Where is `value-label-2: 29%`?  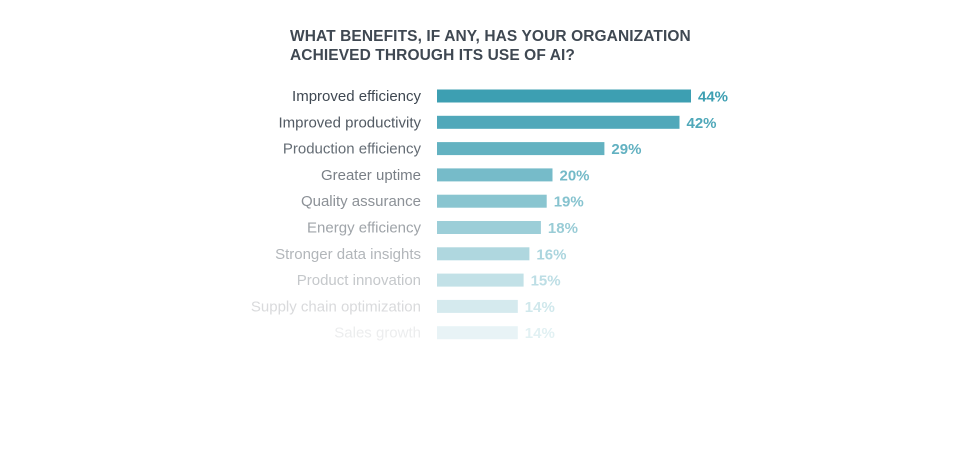 value-label-2: 29% is located at coordinates (626, 149).